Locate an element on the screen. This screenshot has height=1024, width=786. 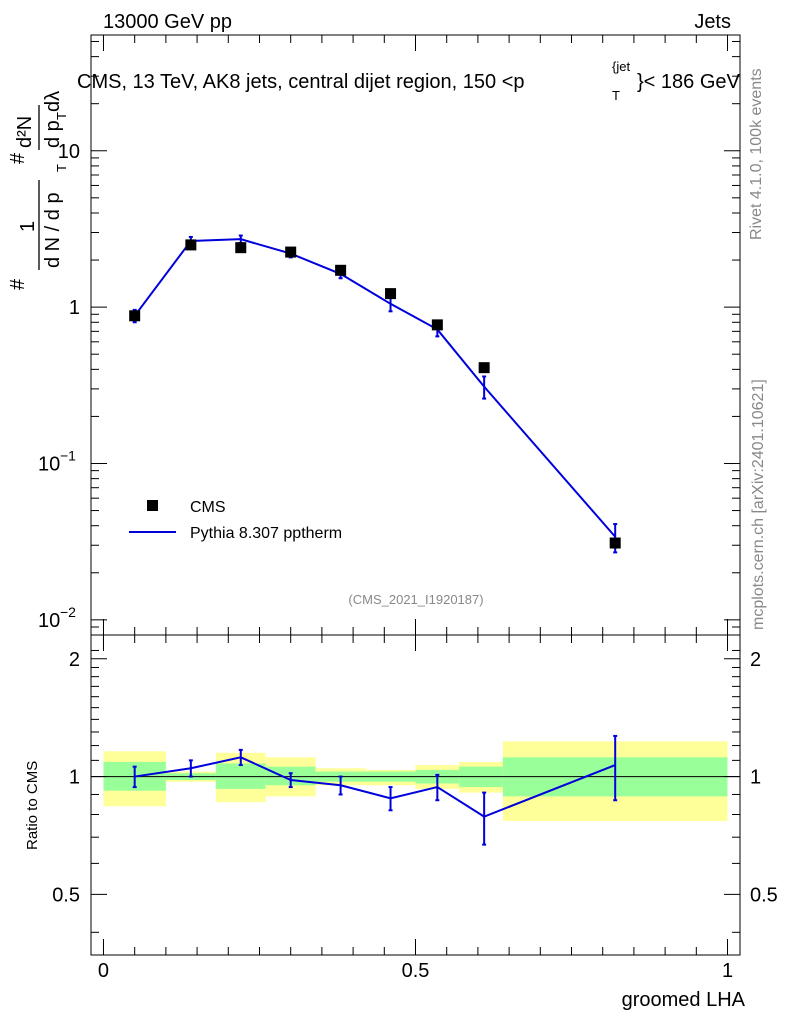
ratio-curve is located at coordinates (375, 790).